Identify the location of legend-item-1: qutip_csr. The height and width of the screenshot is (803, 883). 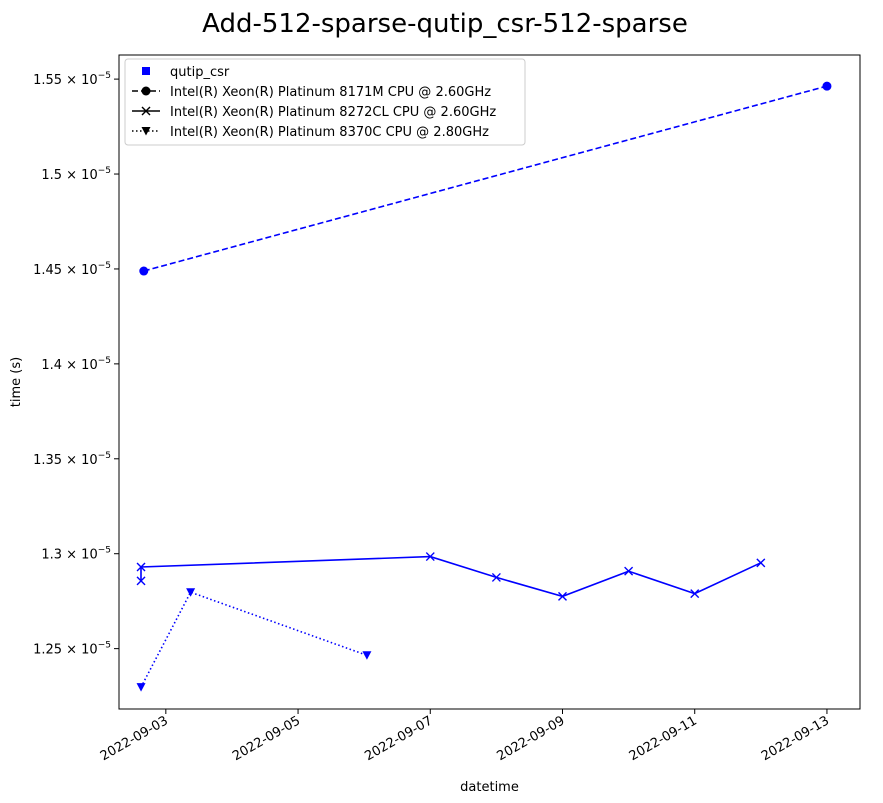
(186, 72).